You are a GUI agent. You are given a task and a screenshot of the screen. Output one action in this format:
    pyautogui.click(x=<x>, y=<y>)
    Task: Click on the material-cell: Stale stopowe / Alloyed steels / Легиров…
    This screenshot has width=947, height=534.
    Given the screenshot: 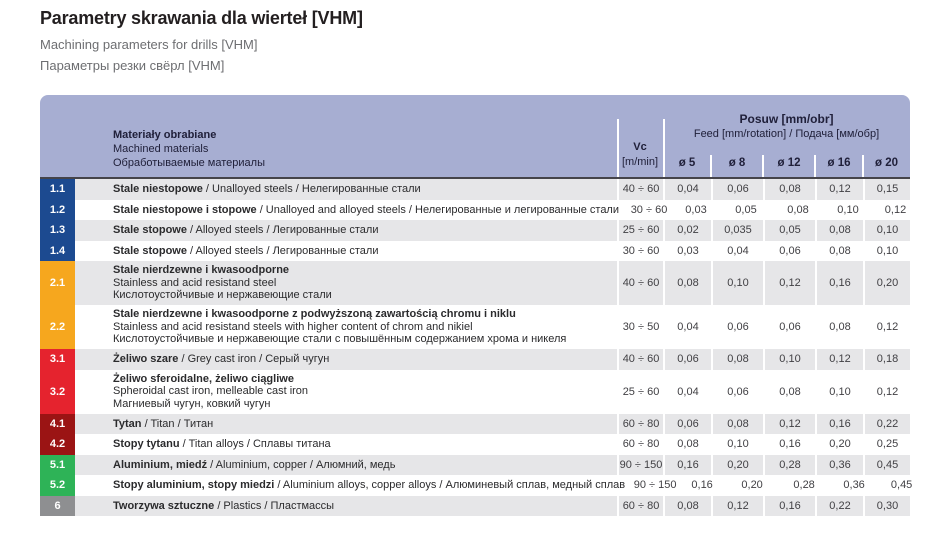 What is the action you would take?
    pyautogui.click(x=346, y=250)
    